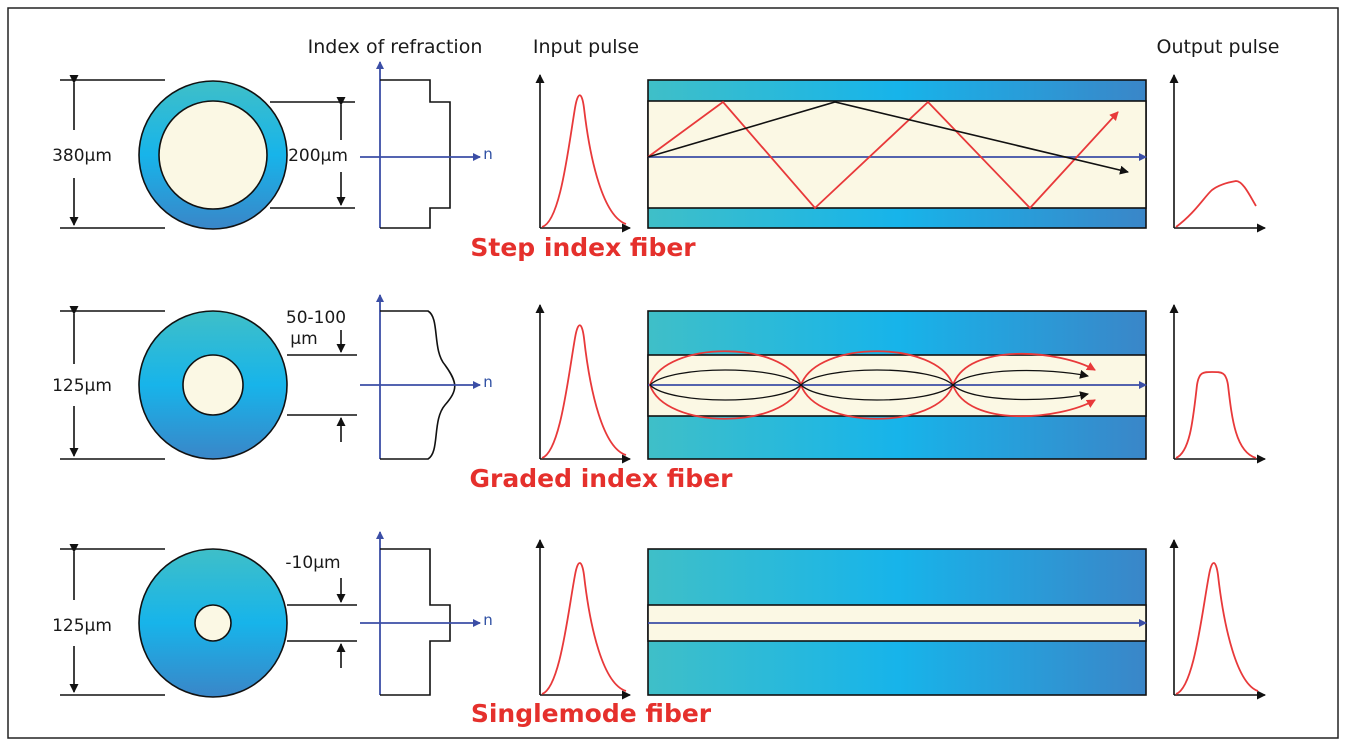 This screenshot has width=1346, height=744. What do you see at coordinates (1216, 415) in the screenshot?
I see `graded-output-pulse` at bounding box center [1216, 415].